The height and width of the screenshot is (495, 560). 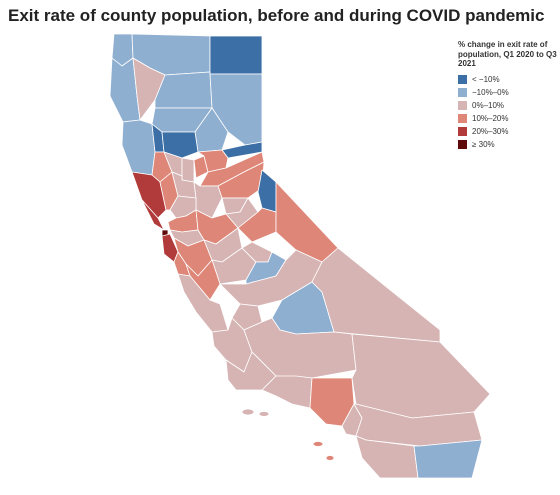 What do you see at coordinates (307, 222) in the screenshot?
I see `county-mono` at bounding box center [307, 222].